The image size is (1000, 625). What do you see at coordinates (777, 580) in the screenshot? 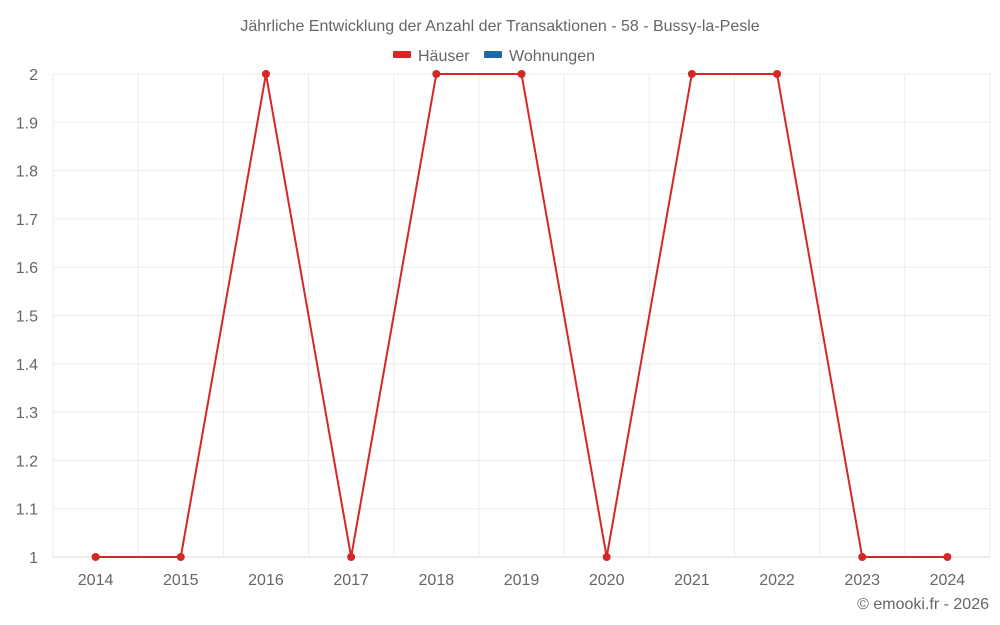
I see `x-tick-label: 2022` at bounding box center [777, 580].